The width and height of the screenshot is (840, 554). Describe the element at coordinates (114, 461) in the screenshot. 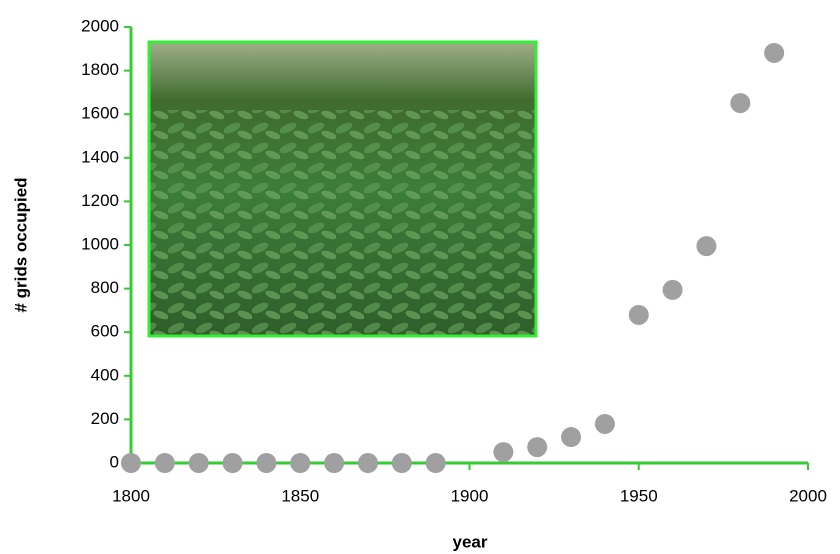

I see `y-tick-label: 0` at that location.